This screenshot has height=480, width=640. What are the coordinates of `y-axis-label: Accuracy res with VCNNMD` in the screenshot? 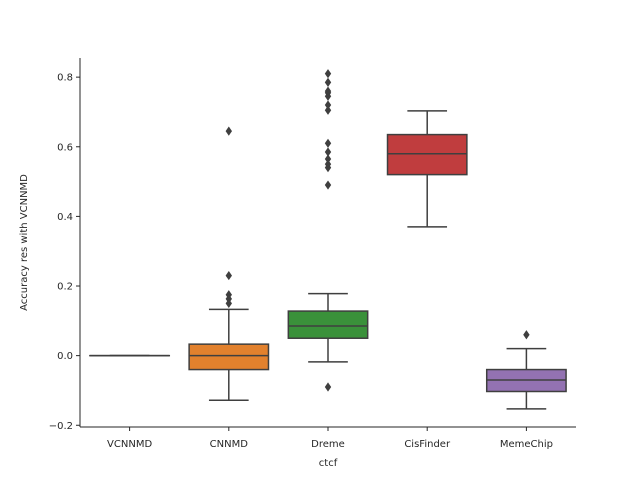 It's located at (24, 242).